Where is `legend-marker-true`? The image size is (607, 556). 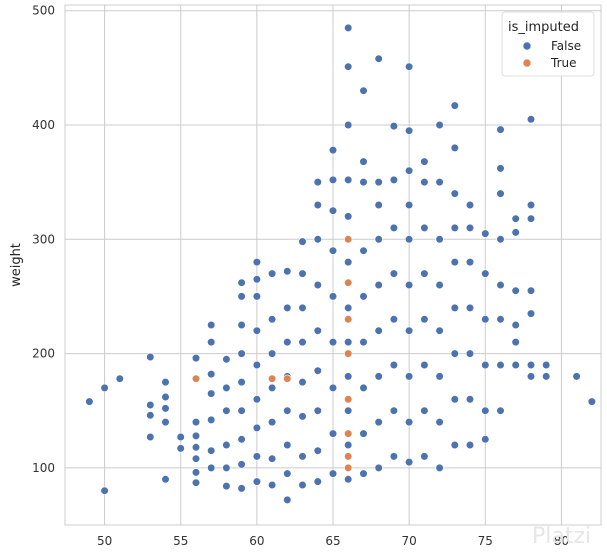 legend-marker-true is located at coordinates (527, 63).